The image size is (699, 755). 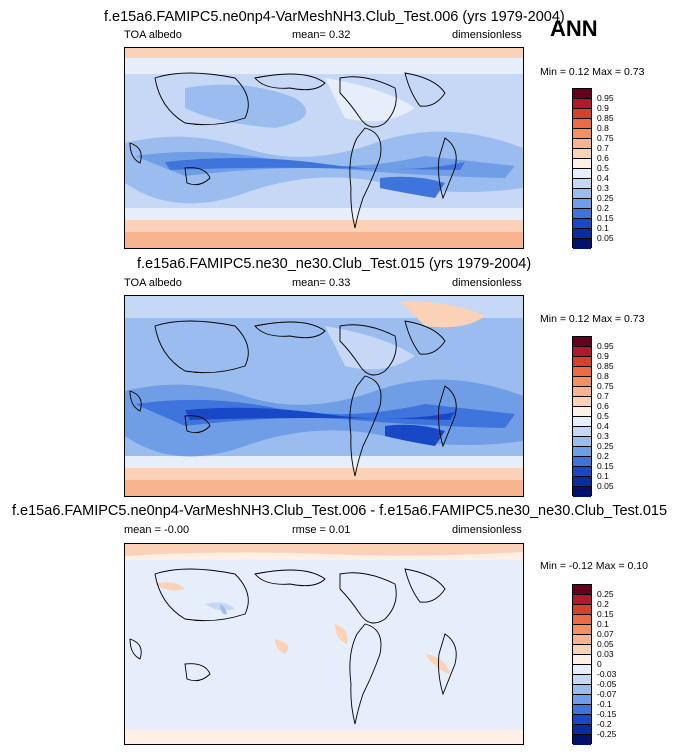 What do you see at coordinates (604, 724) in the screenshot?
I see `colorbar-tick-label: -0.2` at bounding box center [604, 724].